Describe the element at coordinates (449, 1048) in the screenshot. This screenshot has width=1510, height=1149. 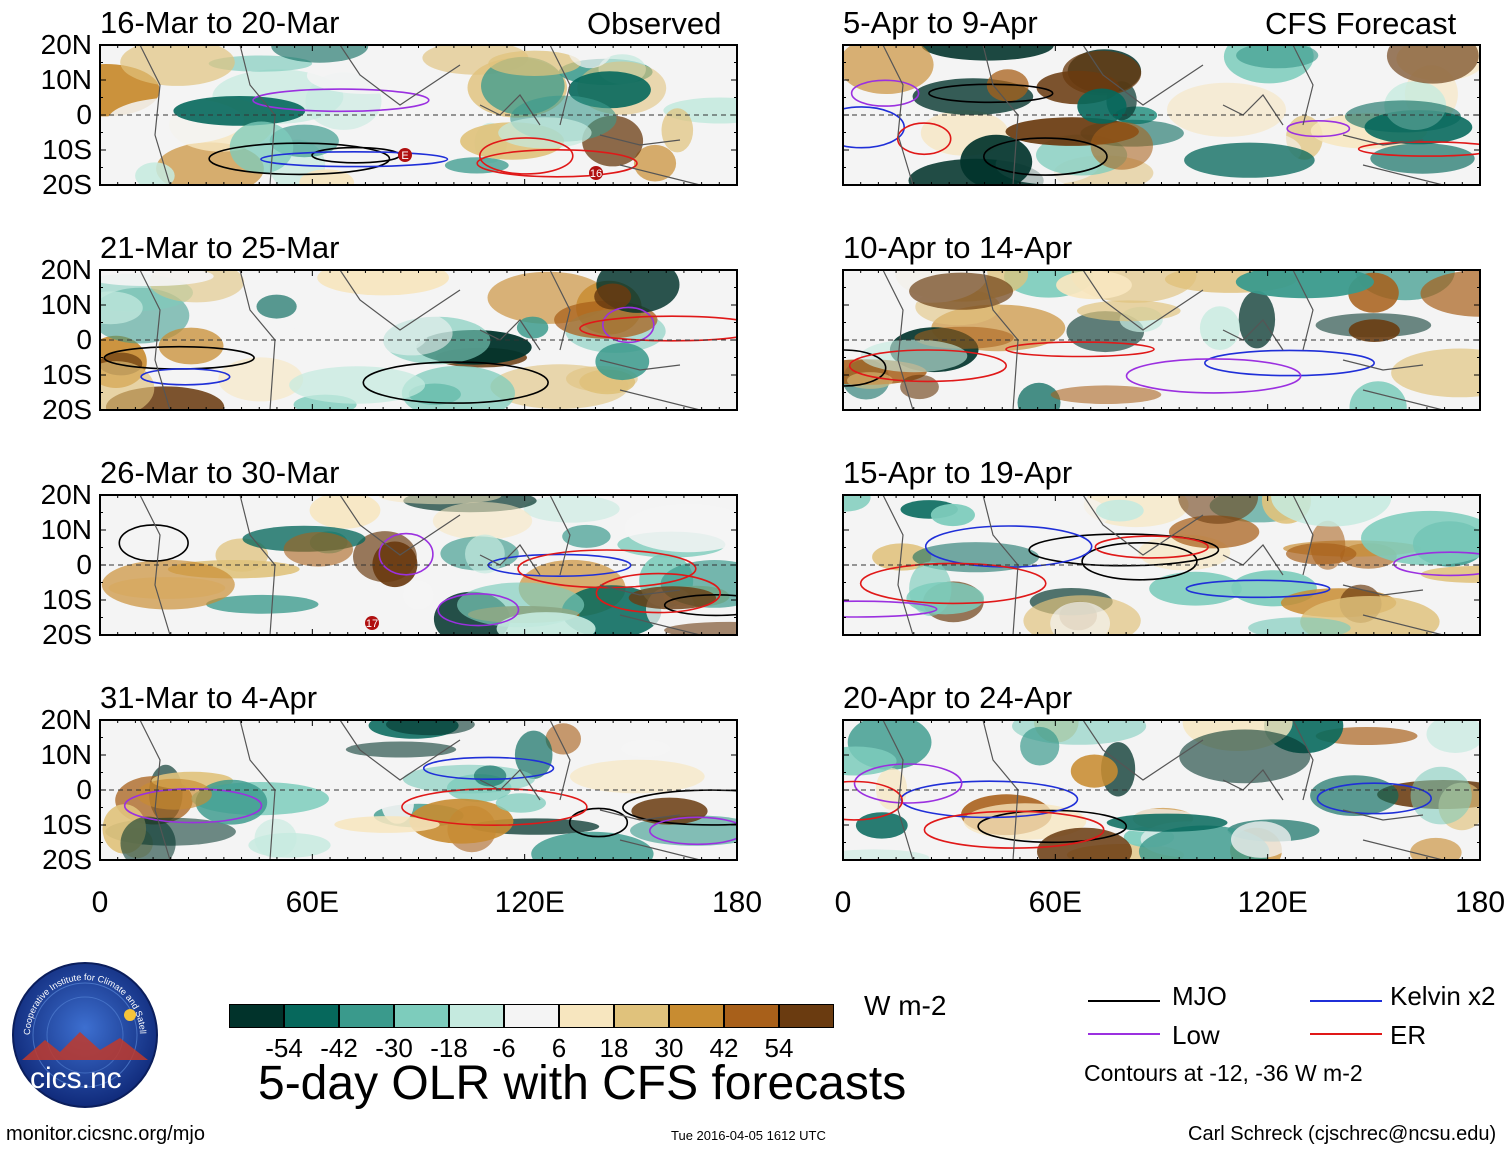
I see `colorbar-tick-label: -18` at that location.